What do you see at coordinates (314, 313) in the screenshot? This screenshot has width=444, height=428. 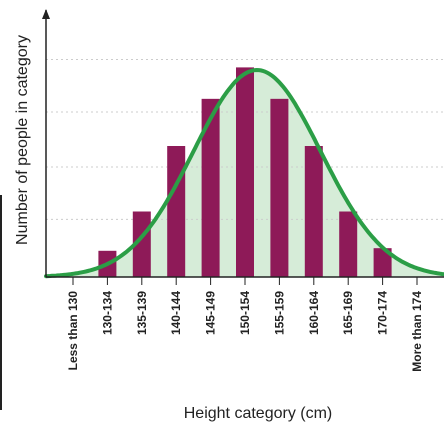 I see `x-tick-label-7: 160-164` at bounding box center [314, 313].